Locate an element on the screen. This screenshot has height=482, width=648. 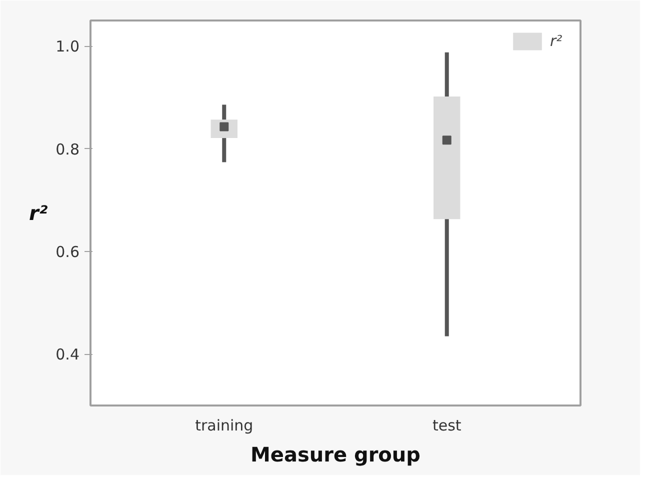
x-tick-label: test is located at coordinates (447, 425).